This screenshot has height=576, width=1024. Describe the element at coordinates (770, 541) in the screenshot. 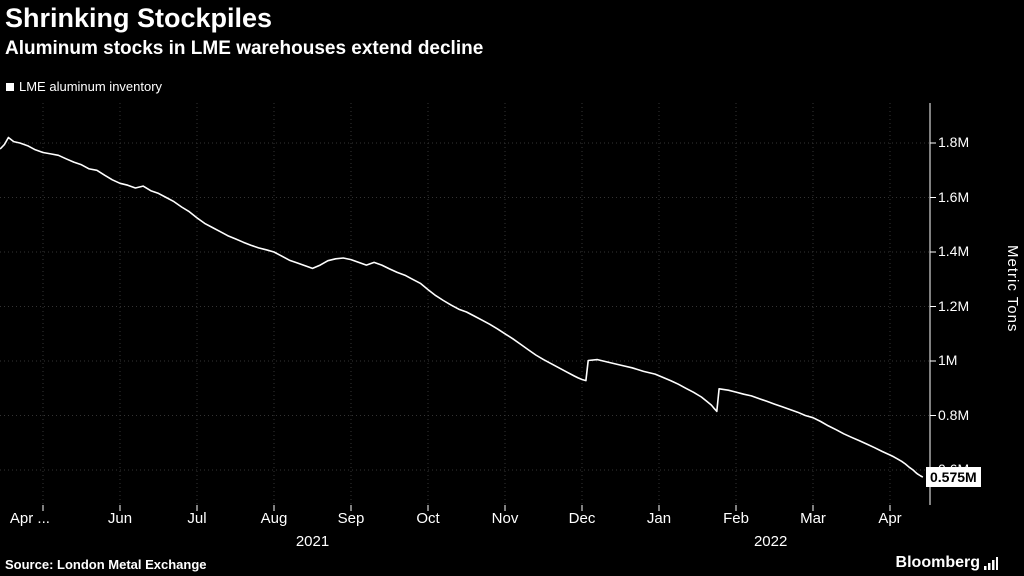

I see `year-label: 2022` at that location.